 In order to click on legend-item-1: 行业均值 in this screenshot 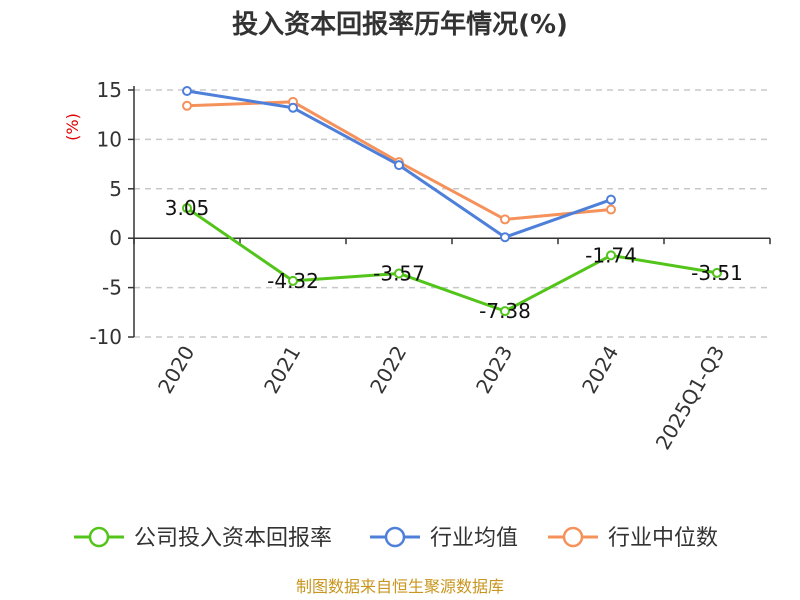, I will do `click(444, 538)`.